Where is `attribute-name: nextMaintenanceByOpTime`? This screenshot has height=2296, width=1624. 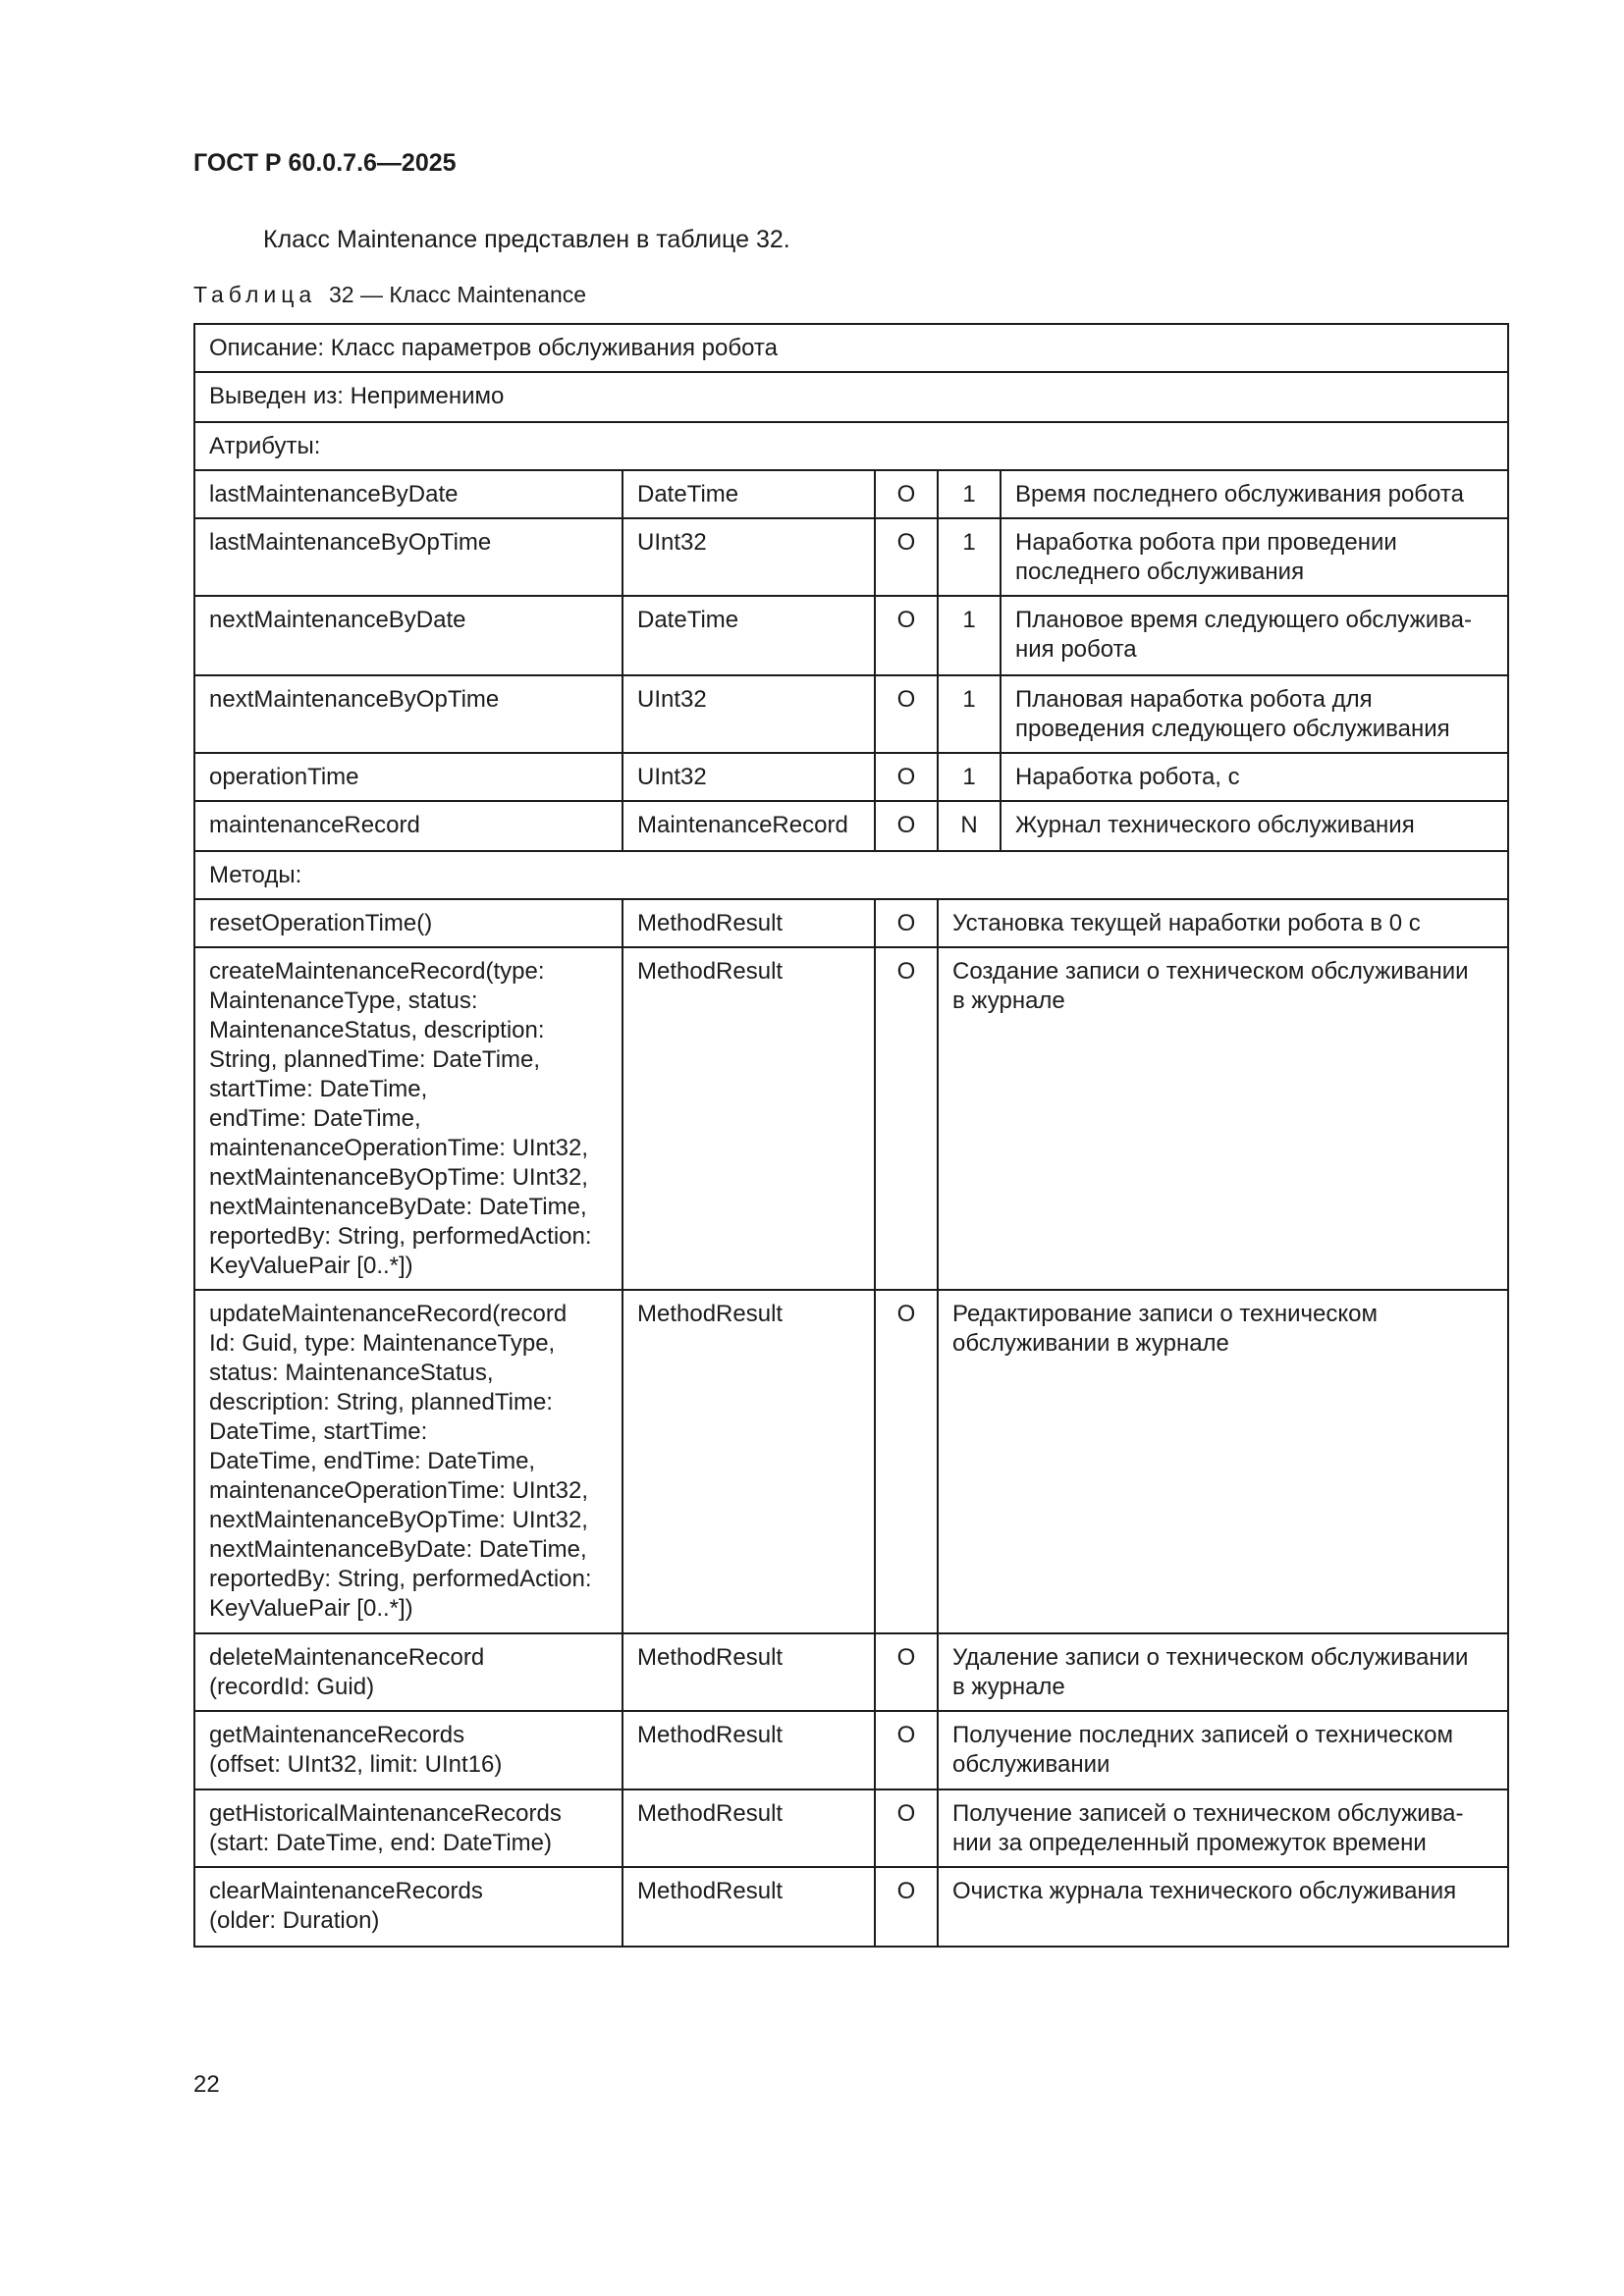
attribute-name: nextMaintenanceByOpTime is located at coordinates (408, 714).